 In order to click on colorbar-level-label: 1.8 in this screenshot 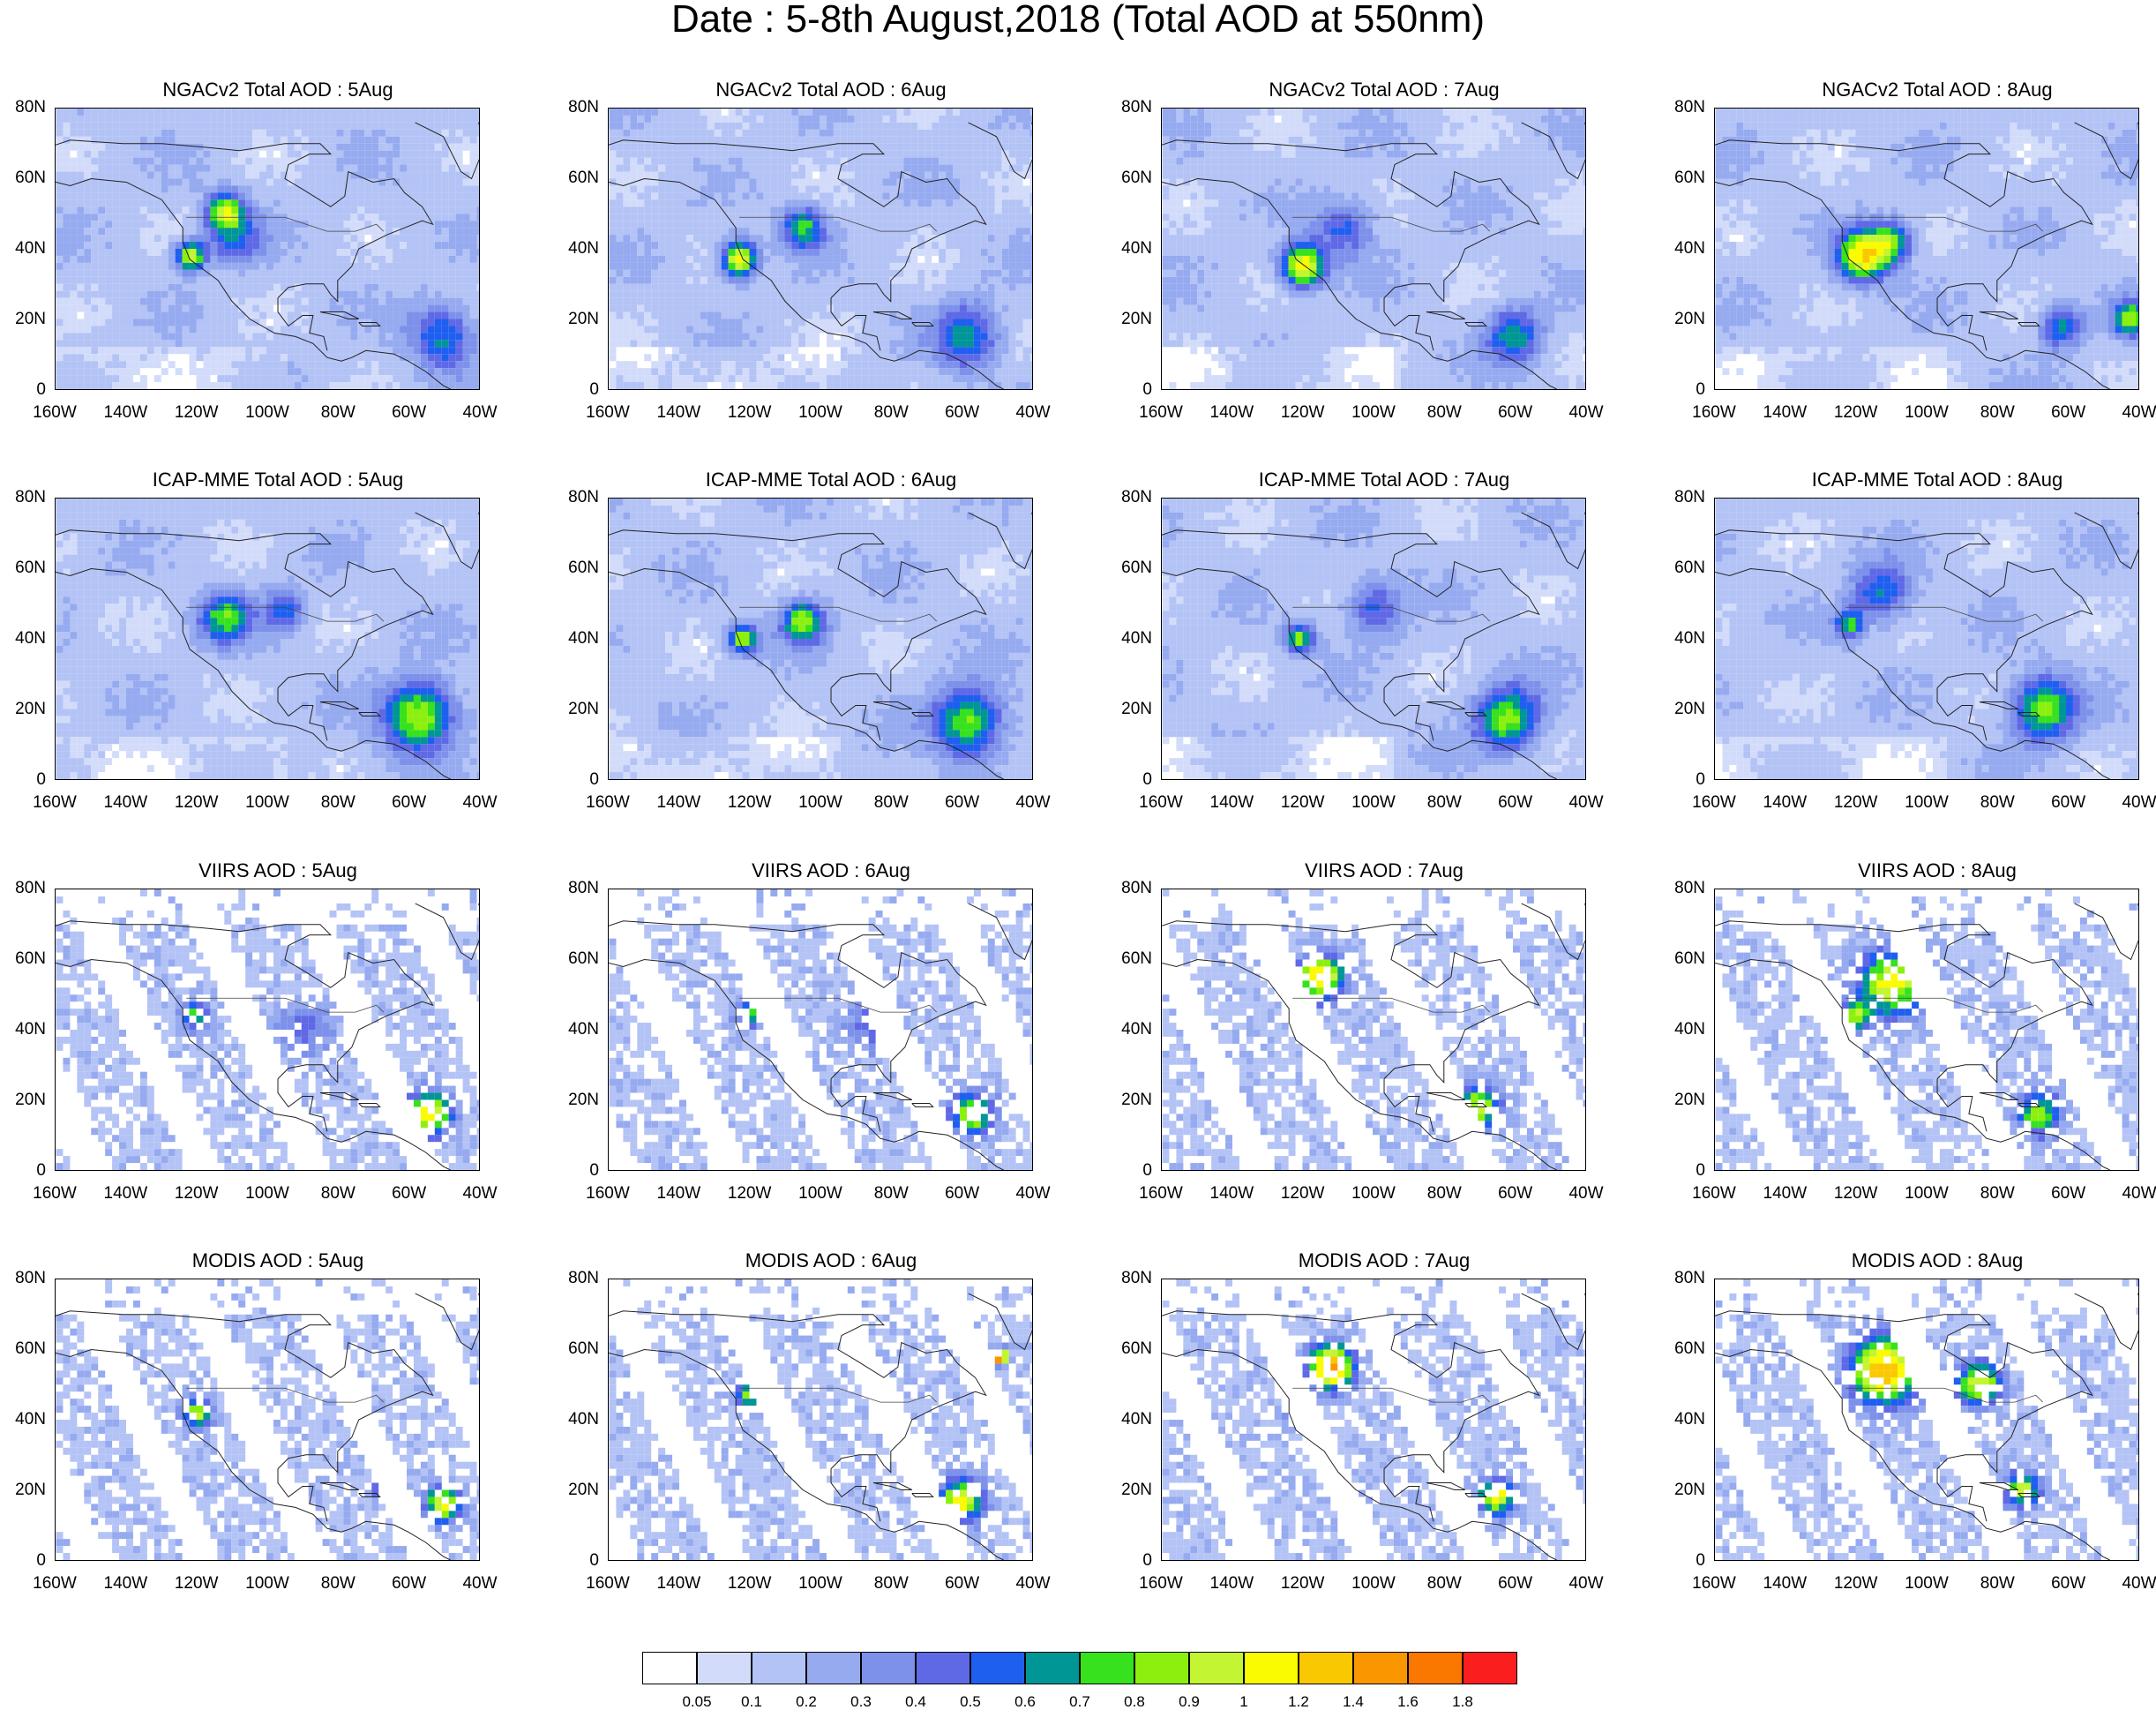, I will do `click(1463, 1702)`.